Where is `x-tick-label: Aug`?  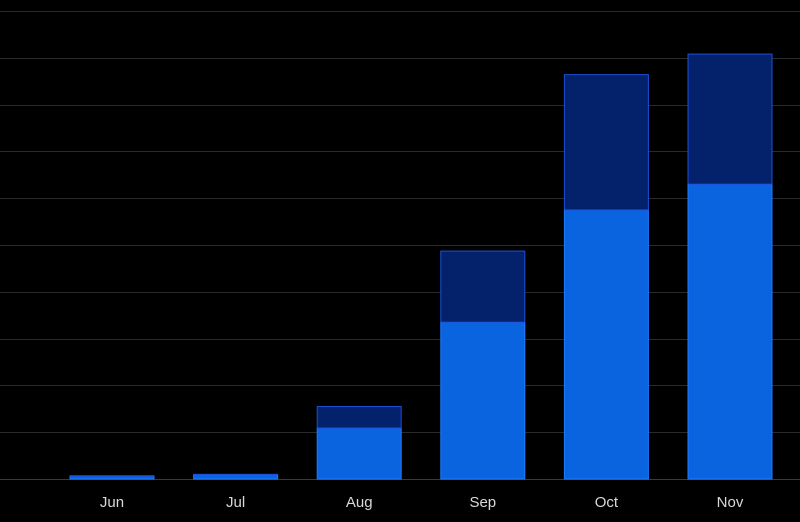 x-tick-label: Aug is located at coordinates (359, 502).